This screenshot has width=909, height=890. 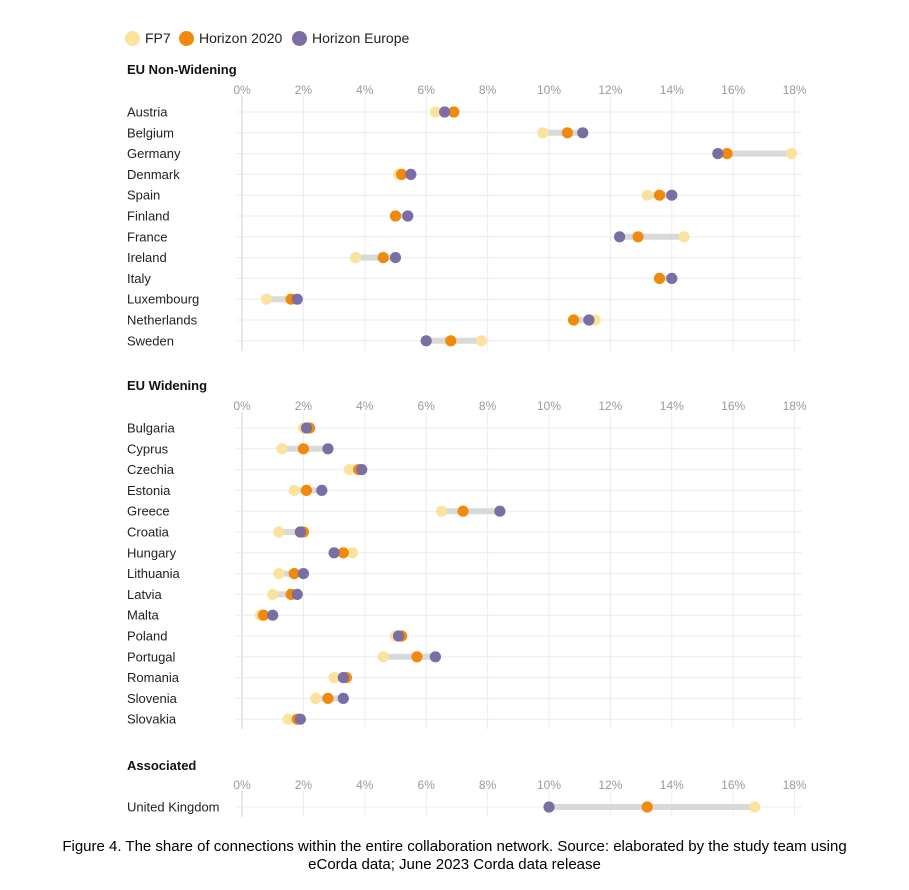 What do you see at coordinates (182, 69) in the screenshot?
I see `group-title: EU Non-Widening` at bounding box center [182, 69].